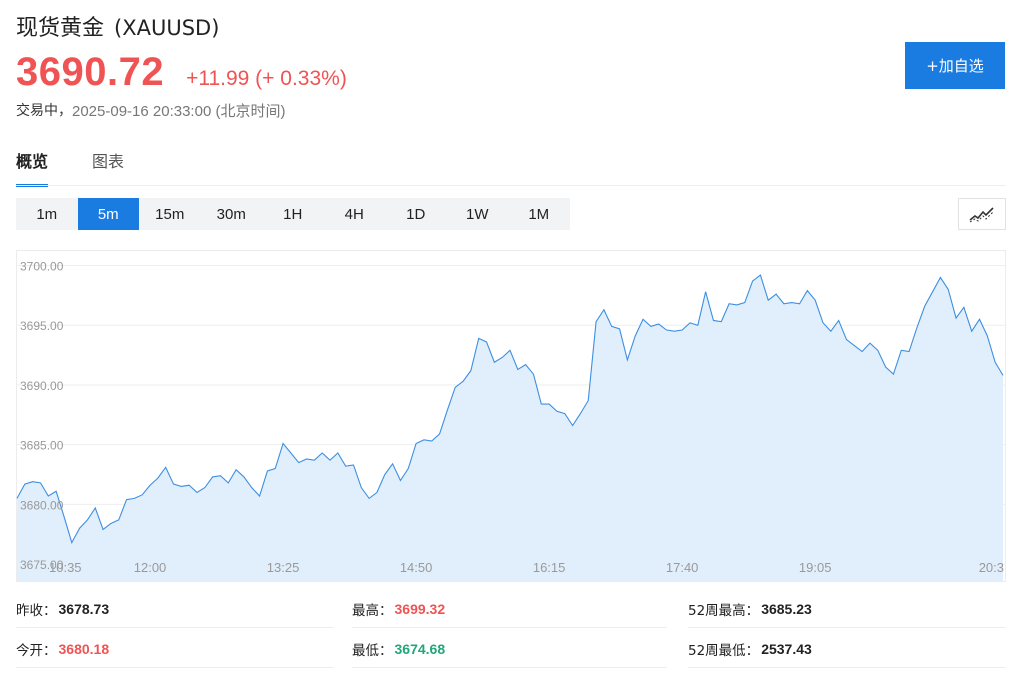  Describe the element at coordinates (175, 609) in the screenshot. I see `stat-prev-close: 昨收： 3678.73` at that location.